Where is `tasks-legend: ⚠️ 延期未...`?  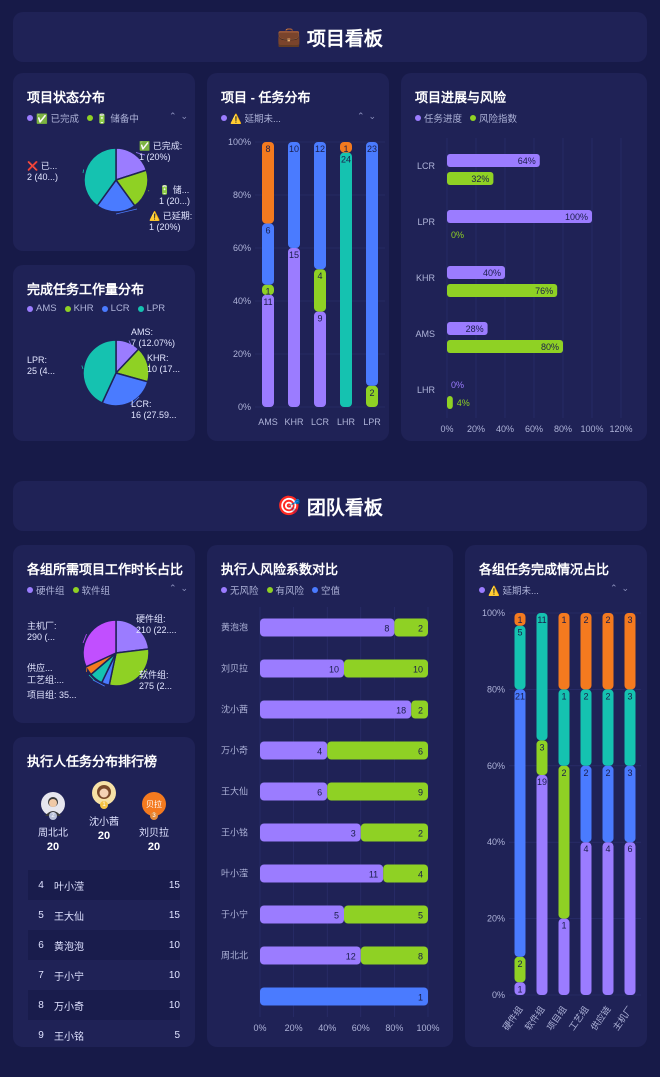
tasks-legend: ⚠️ 延期未... is located at coordinates (251, 118).